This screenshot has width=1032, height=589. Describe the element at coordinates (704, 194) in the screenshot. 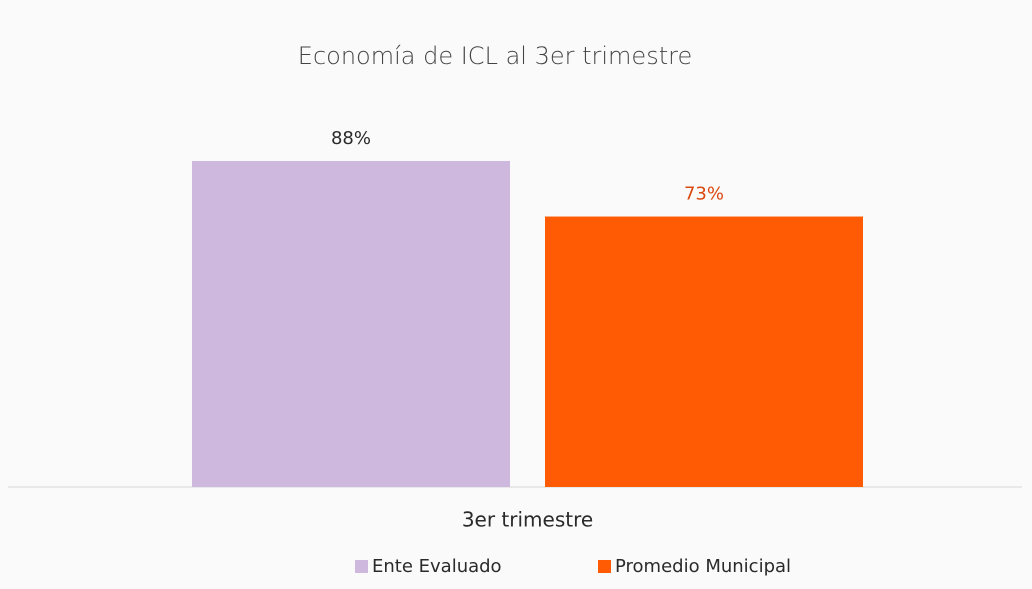

I see `value-label: 73%` at that location.